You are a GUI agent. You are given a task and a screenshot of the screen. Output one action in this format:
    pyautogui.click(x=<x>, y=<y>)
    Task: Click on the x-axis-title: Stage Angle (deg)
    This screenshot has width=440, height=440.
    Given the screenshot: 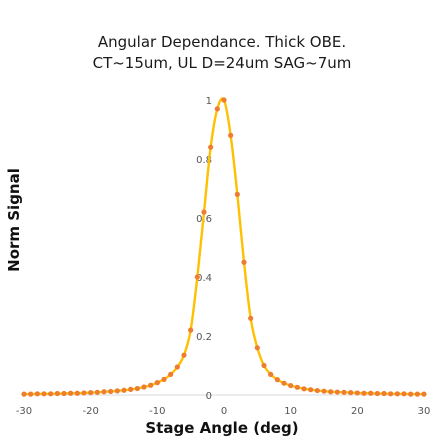 What is the action you would take?
    pyautogui.click(x=221, y=428)
    